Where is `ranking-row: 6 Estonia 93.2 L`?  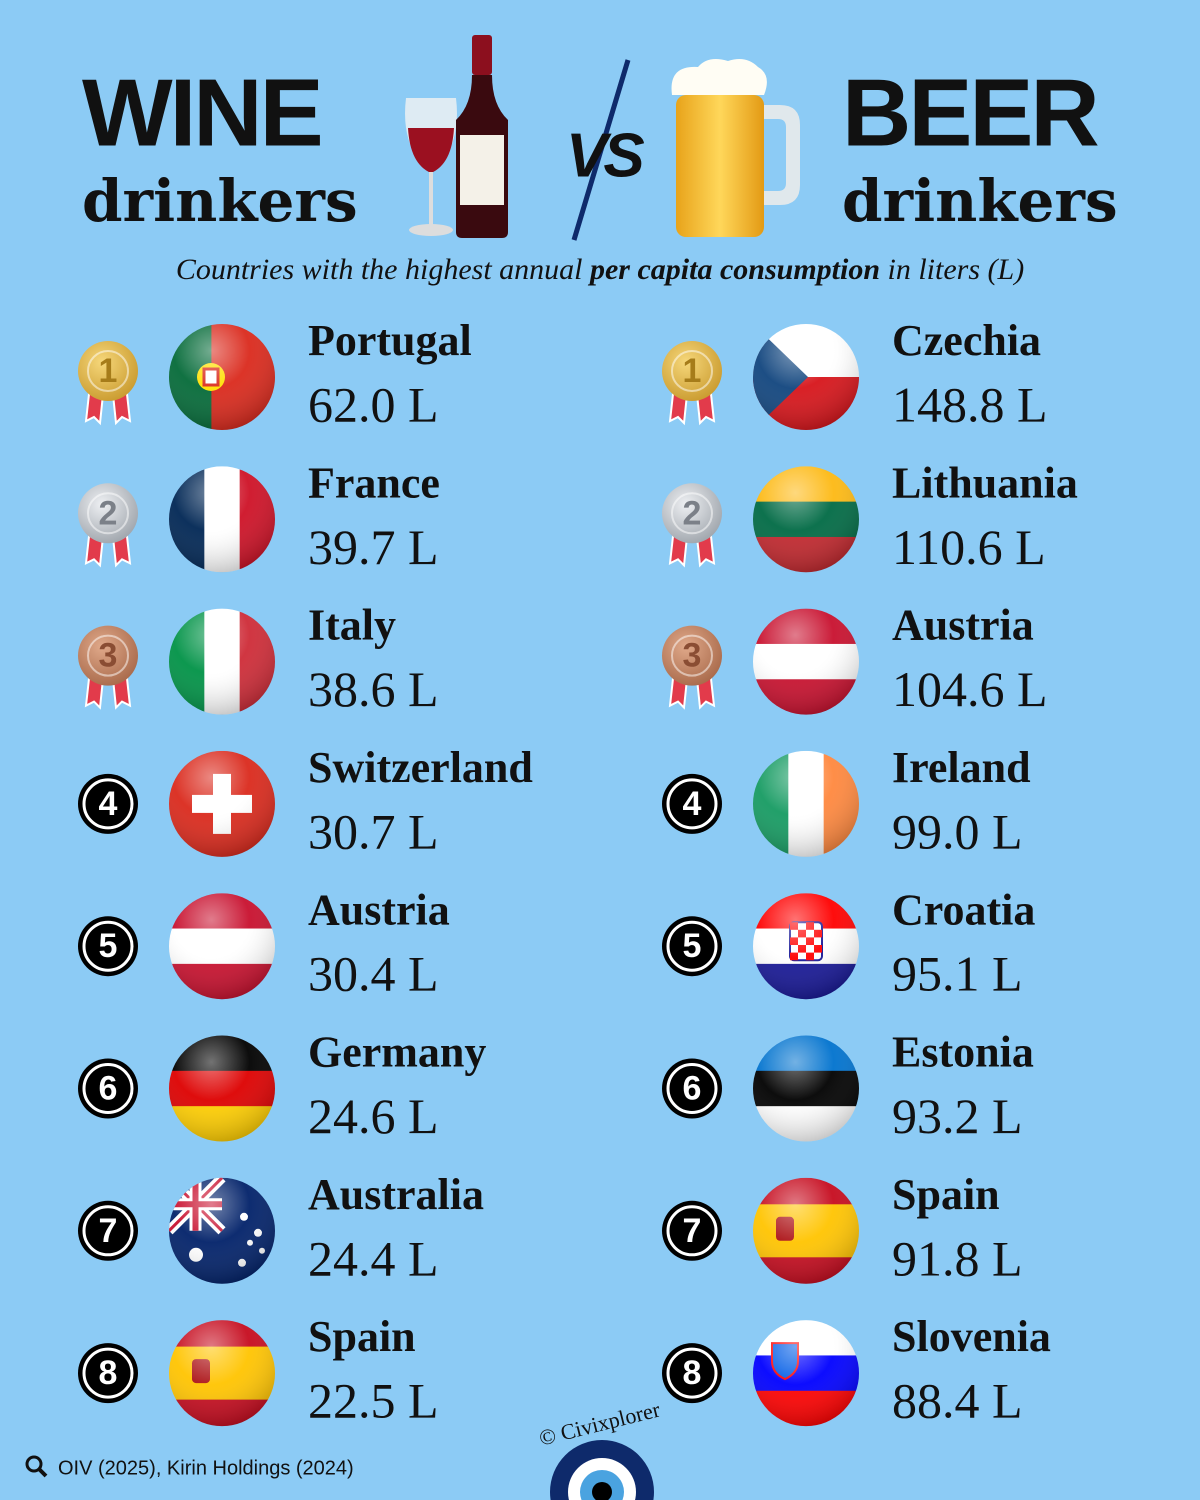
ranking-row: 6 Estonia 93.2 L is located at coordinates (848, 1086).